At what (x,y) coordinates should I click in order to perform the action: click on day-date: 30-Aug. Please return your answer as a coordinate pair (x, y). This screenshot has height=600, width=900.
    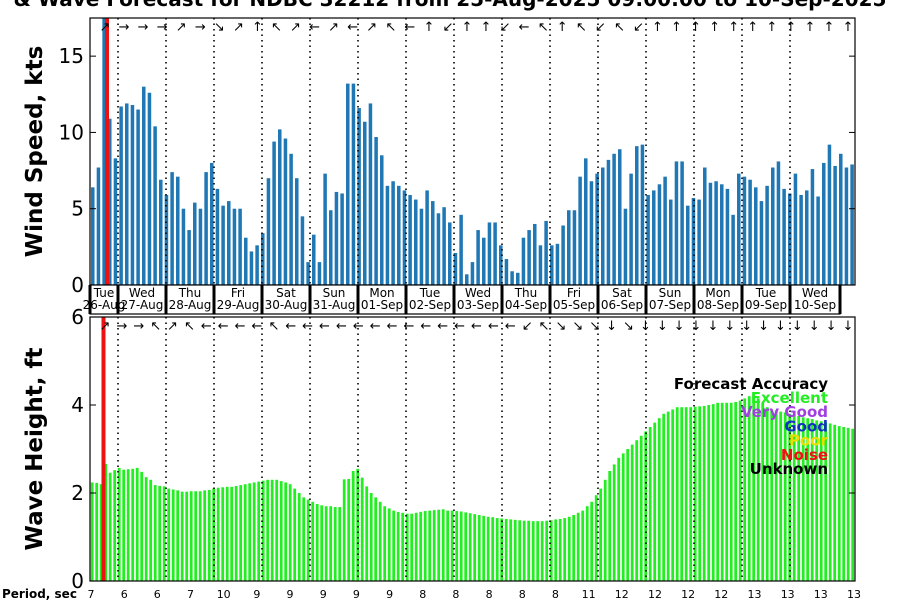
    Looking at the image, I should click on (286, 305).